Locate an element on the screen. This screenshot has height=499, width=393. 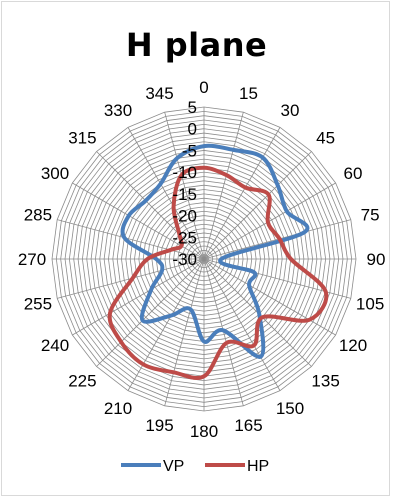
angle-tick-label: 345 is located at coordinates (159, 93).